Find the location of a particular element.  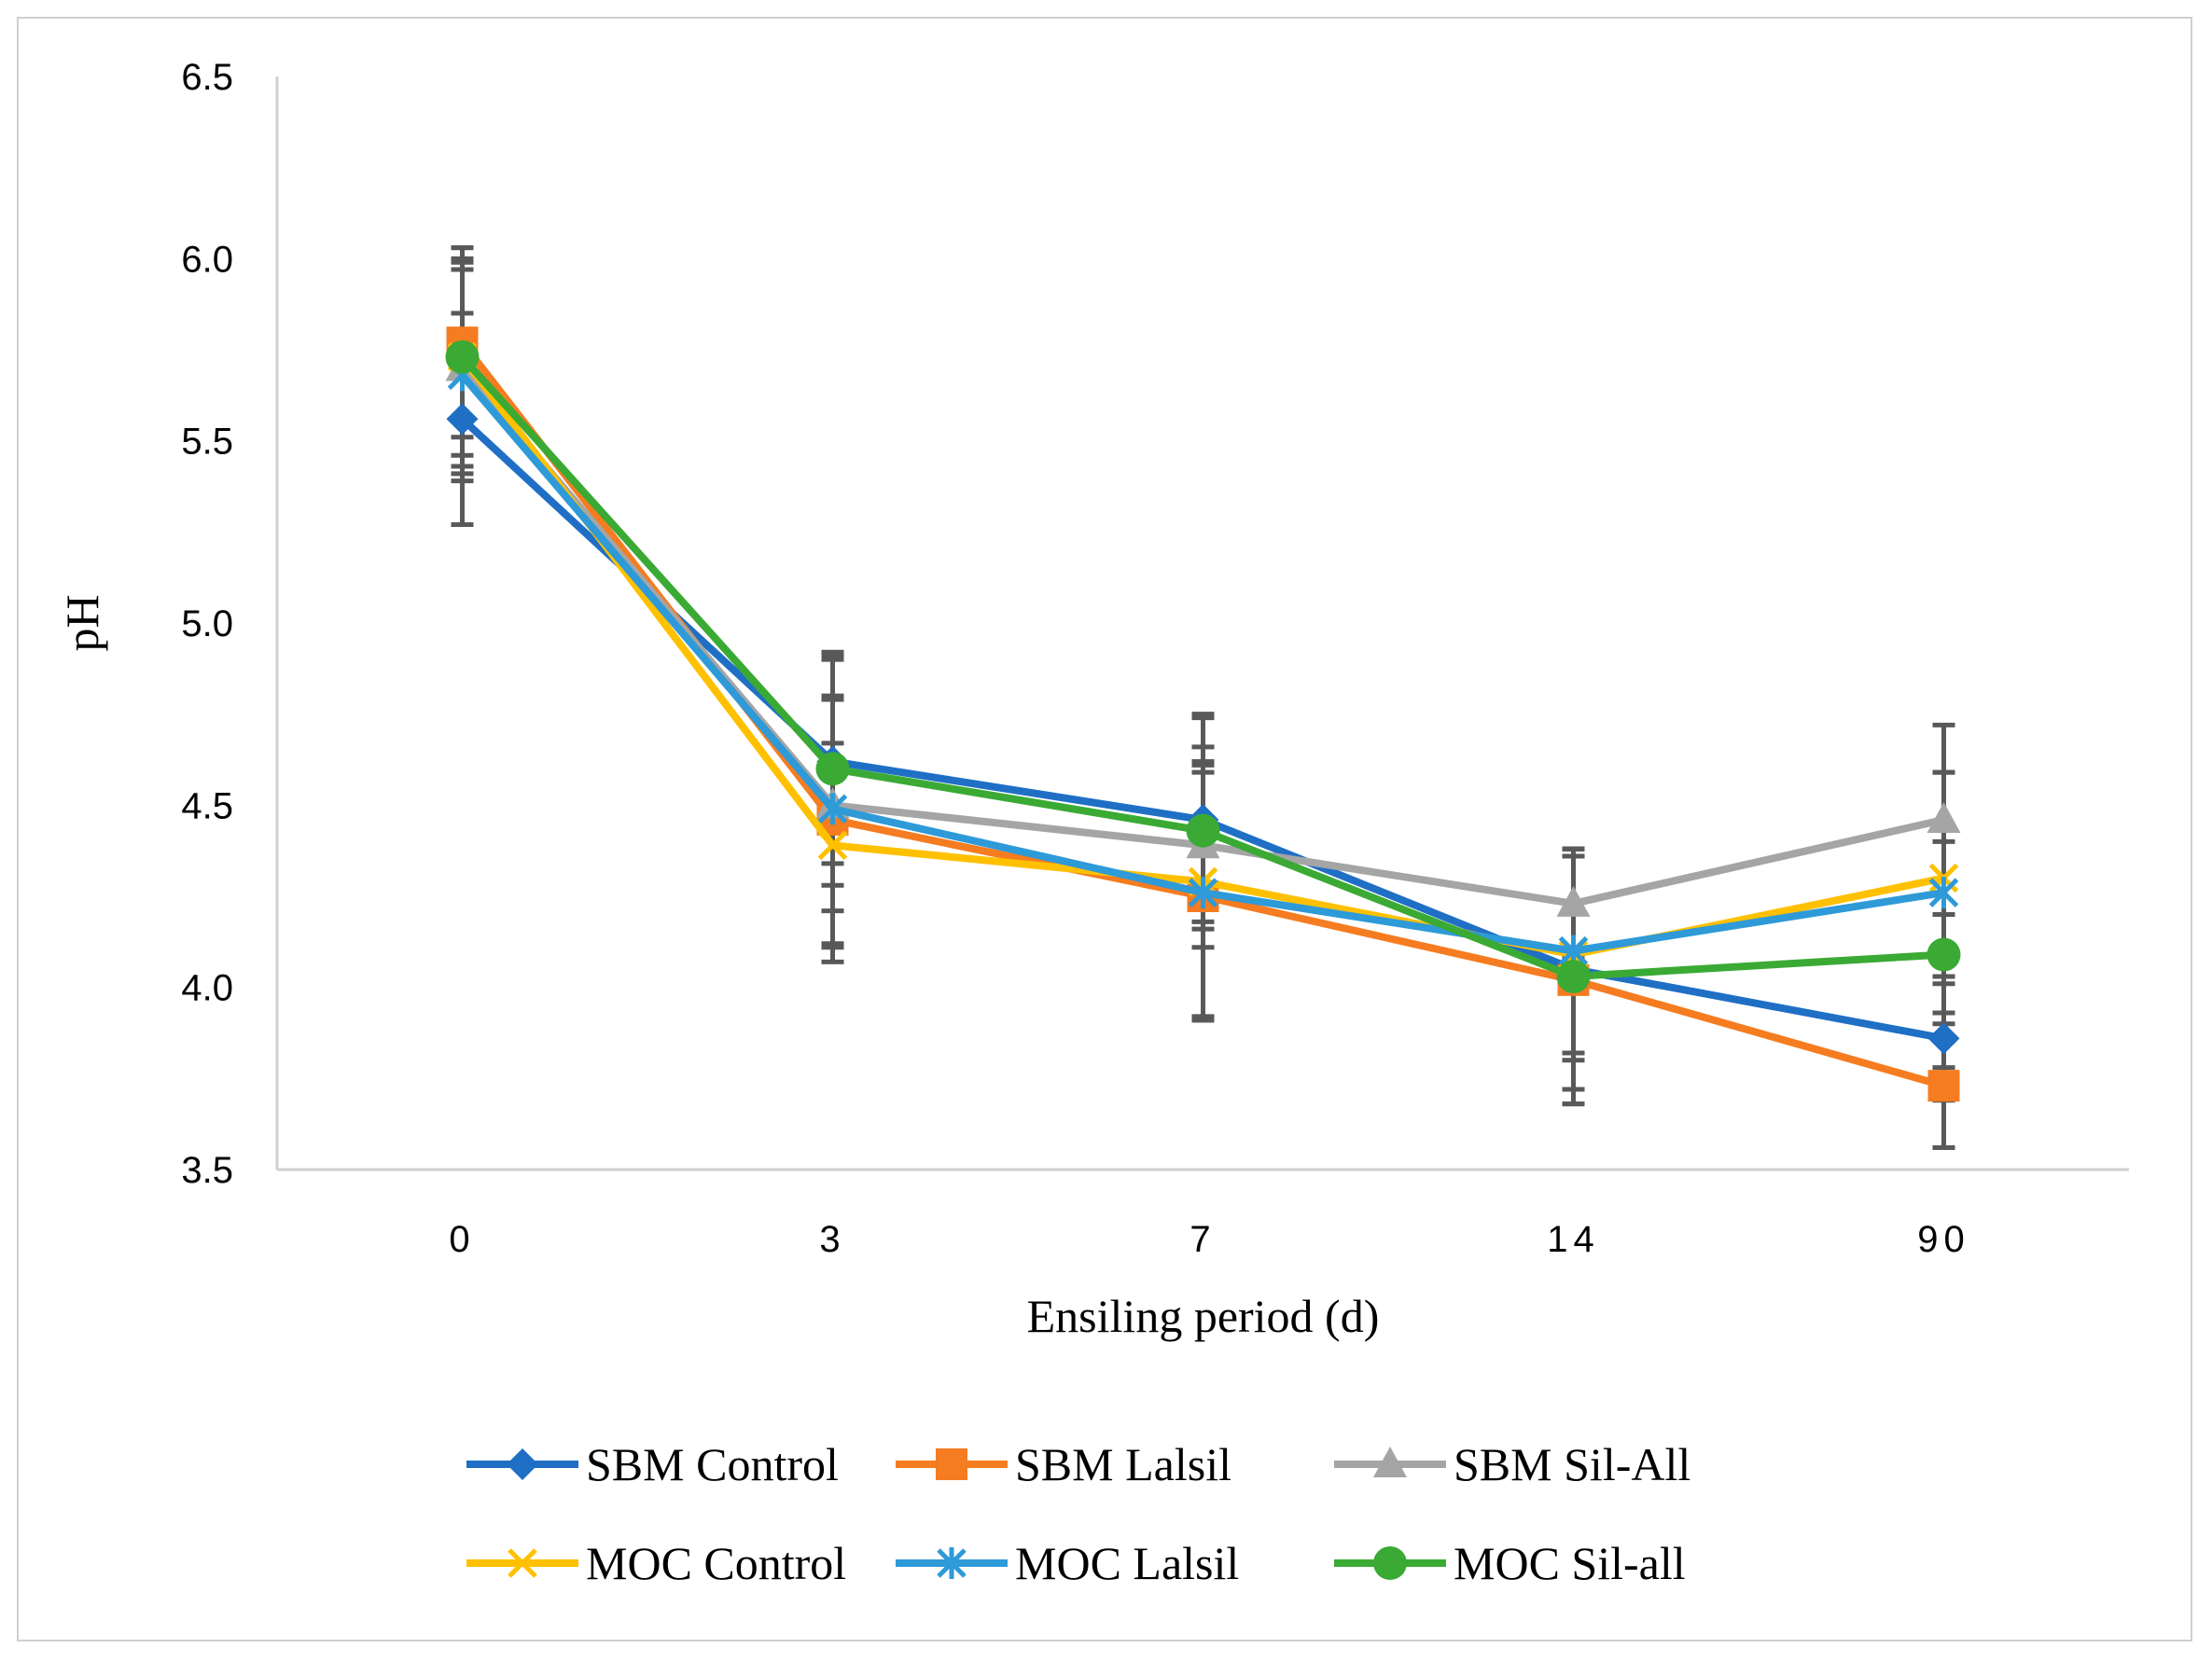

legend-item-moc-control: MOC Control is located at coordinates (656, 1563).